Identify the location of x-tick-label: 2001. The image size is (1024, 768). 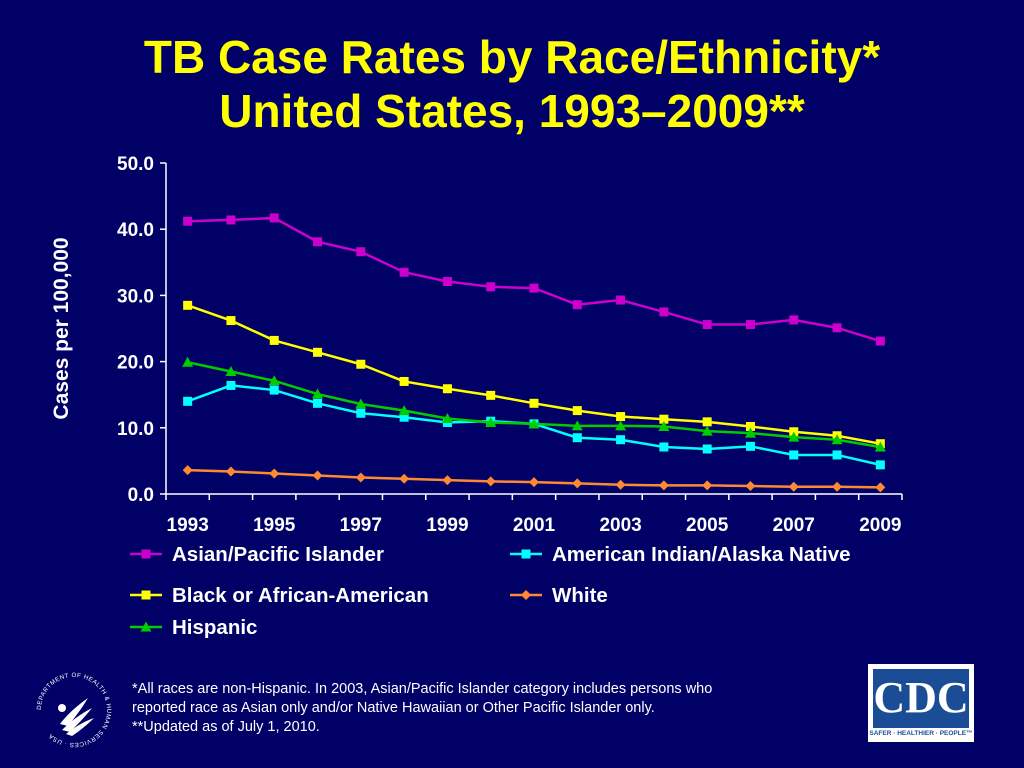
(534, 525).